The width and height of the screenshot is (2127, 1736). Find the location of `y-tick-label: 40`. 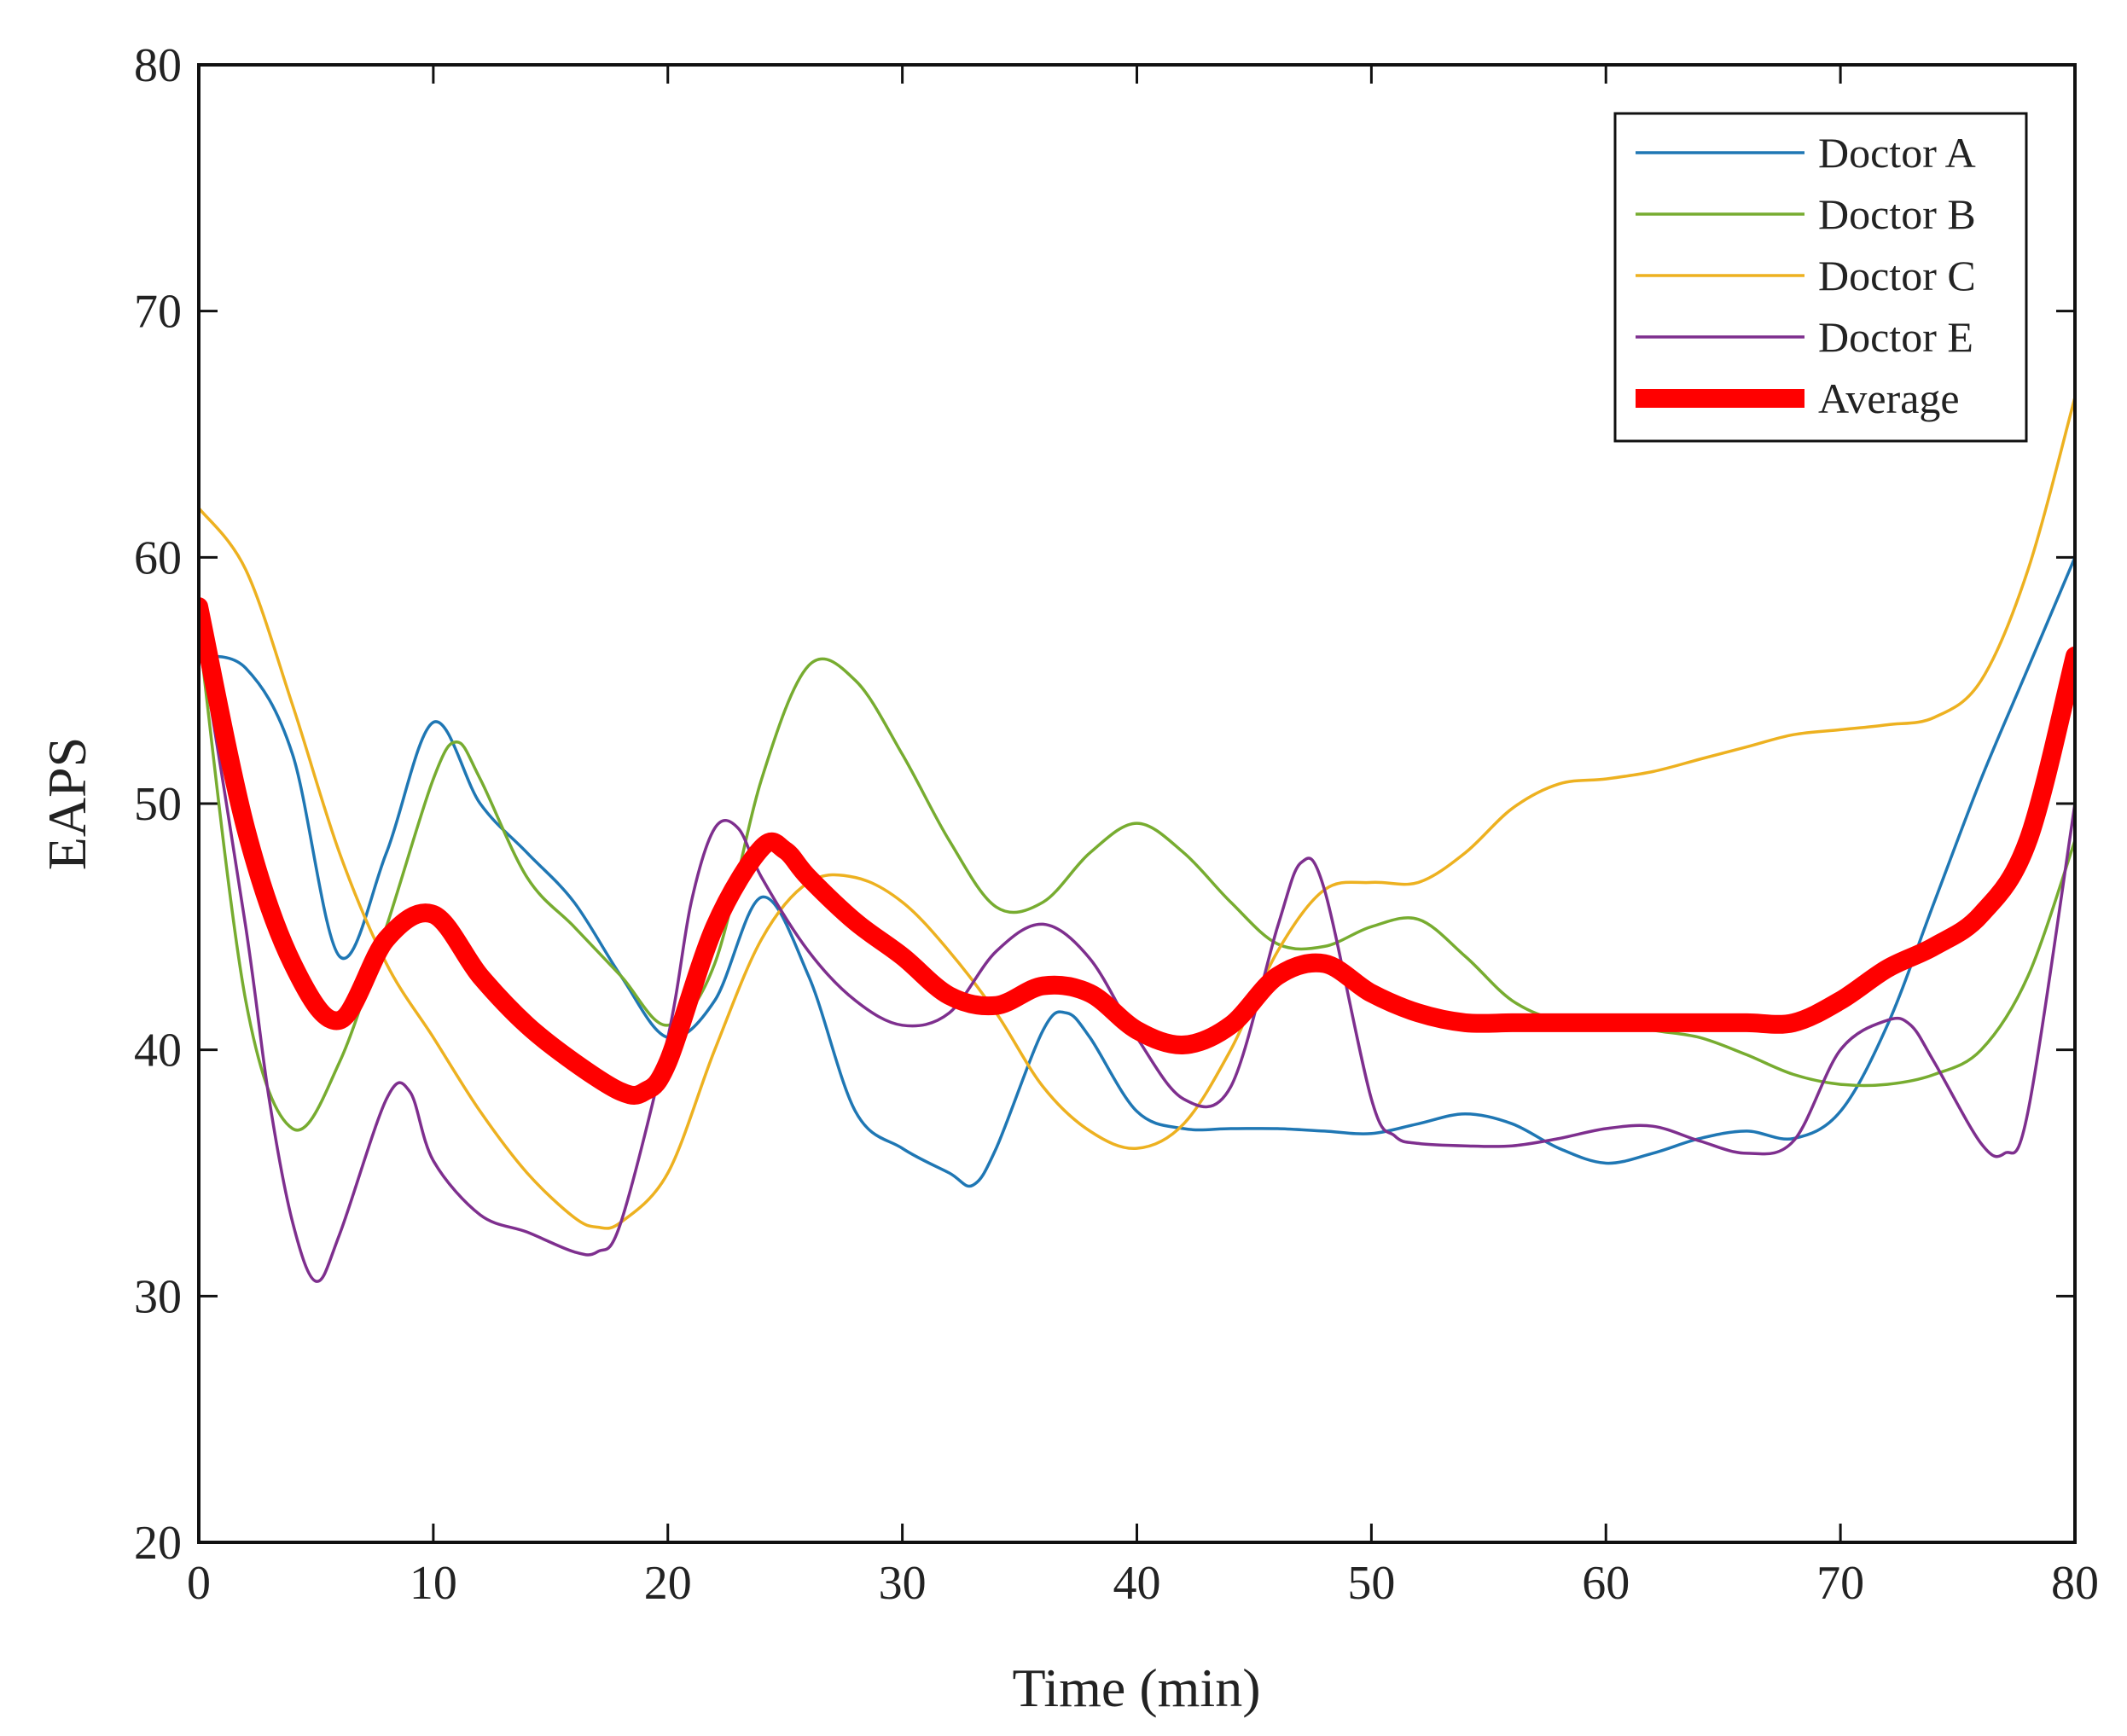

y-tick-label: 40 is located at coordinates (158, 1051).